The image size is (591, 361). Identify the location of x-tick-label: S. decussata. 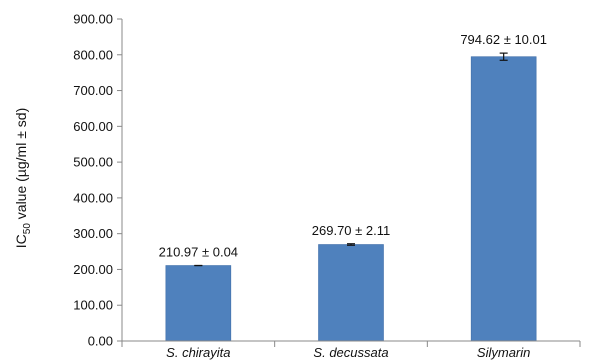
(350, 352).